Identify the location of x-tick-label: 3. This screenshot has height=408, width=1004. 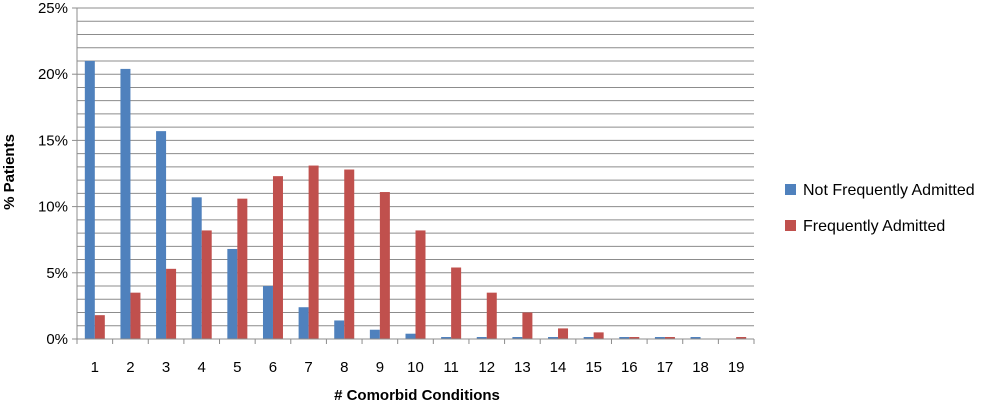
(166, 367).